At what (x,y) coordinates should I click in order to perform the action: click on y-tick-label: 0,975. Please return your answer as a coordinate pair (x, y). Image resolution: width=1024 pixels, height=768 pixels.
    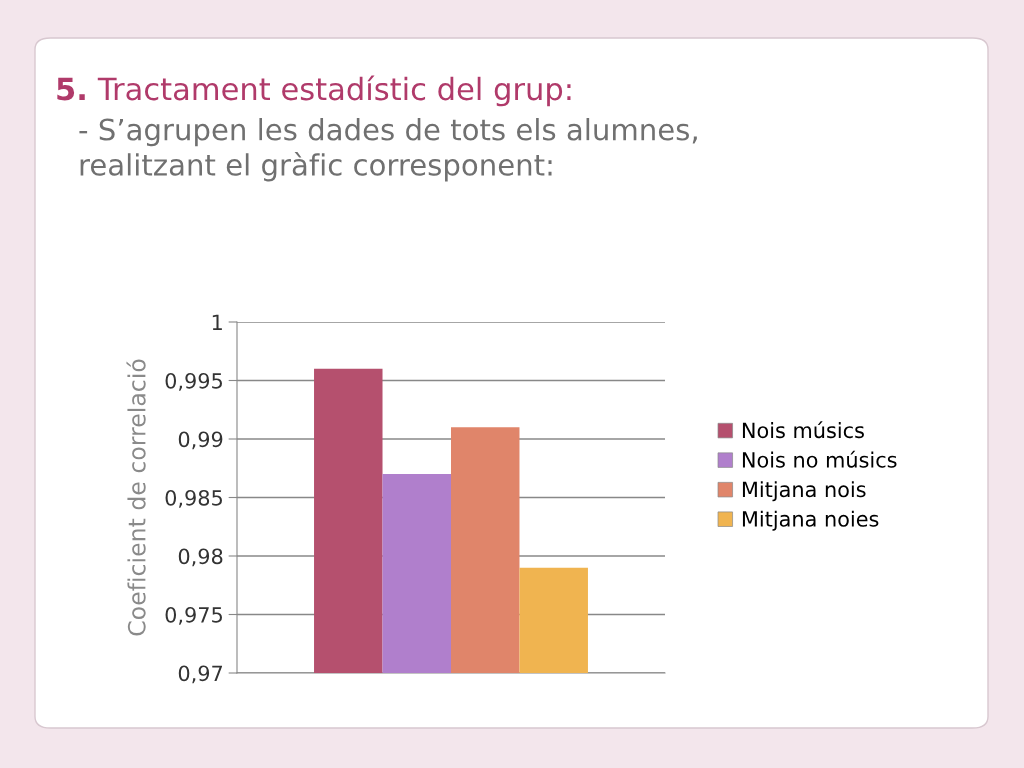
    Looking at the image, I should click on (193, 615).